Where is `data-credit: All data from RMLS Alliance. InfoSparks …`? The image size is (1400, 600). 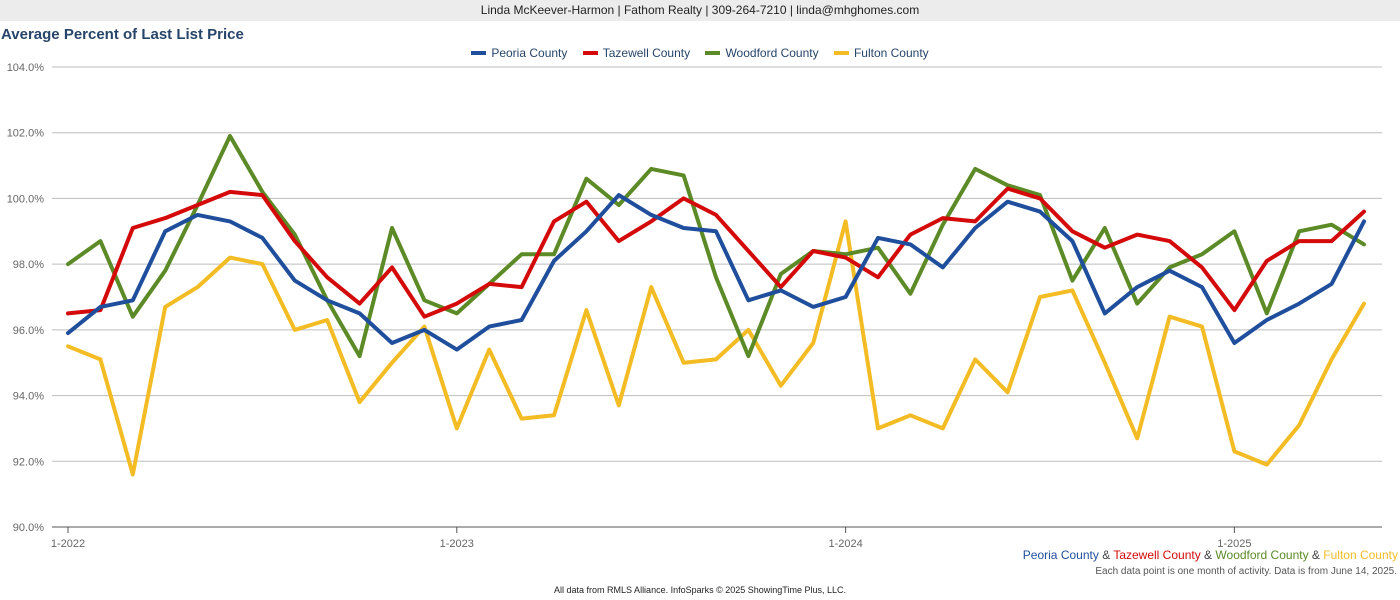
data-credit: All data from RMLS Alliance. InfoSparks … is located at coordinates (700, 590).